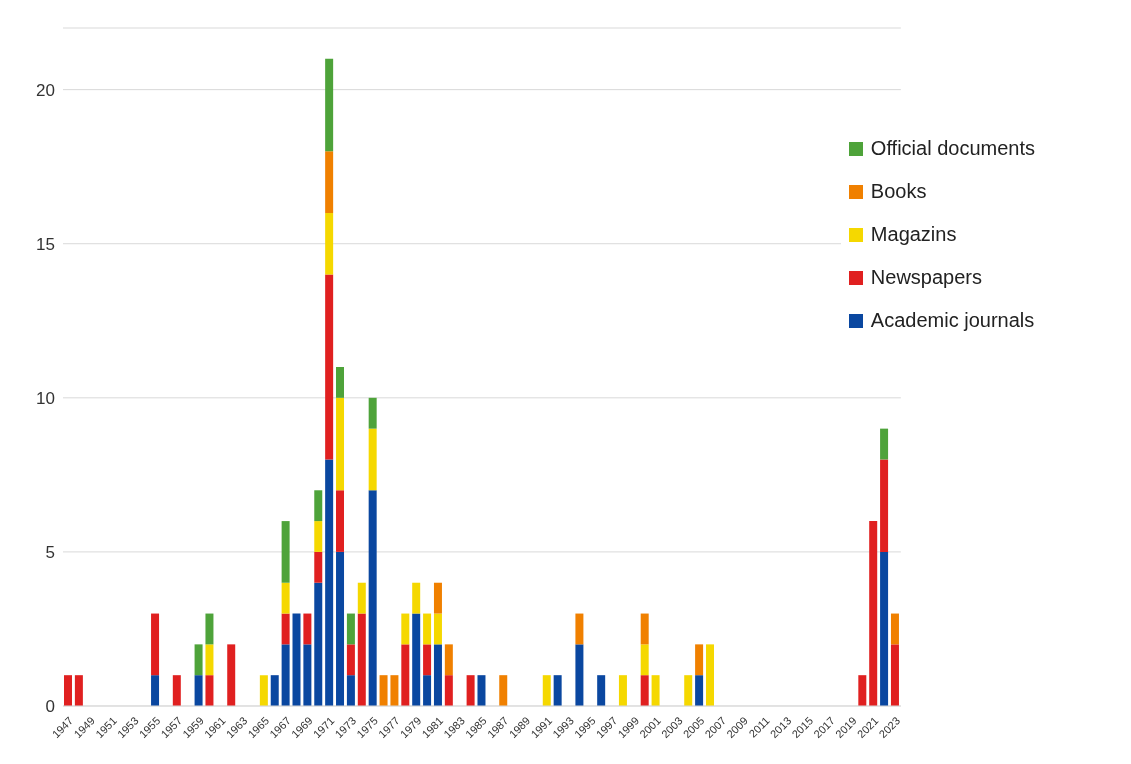  What do you see at coordinates (45, 90) in the screenshot?
I see `y-tick-label: 20` at bounding box center [45, 90].